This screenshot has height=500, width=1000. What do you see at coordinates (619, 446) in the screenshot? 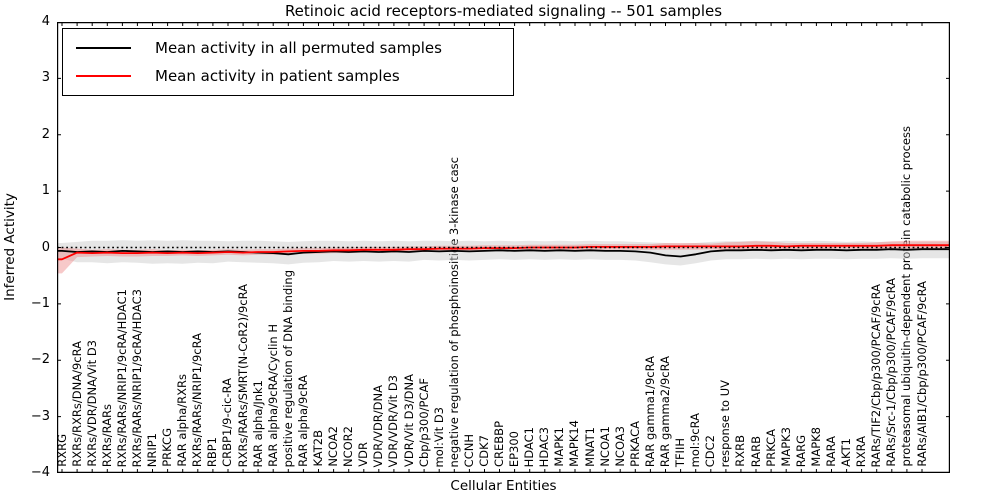
I see `x-tick-label: NCOA3` at bounding box center [619, 446].